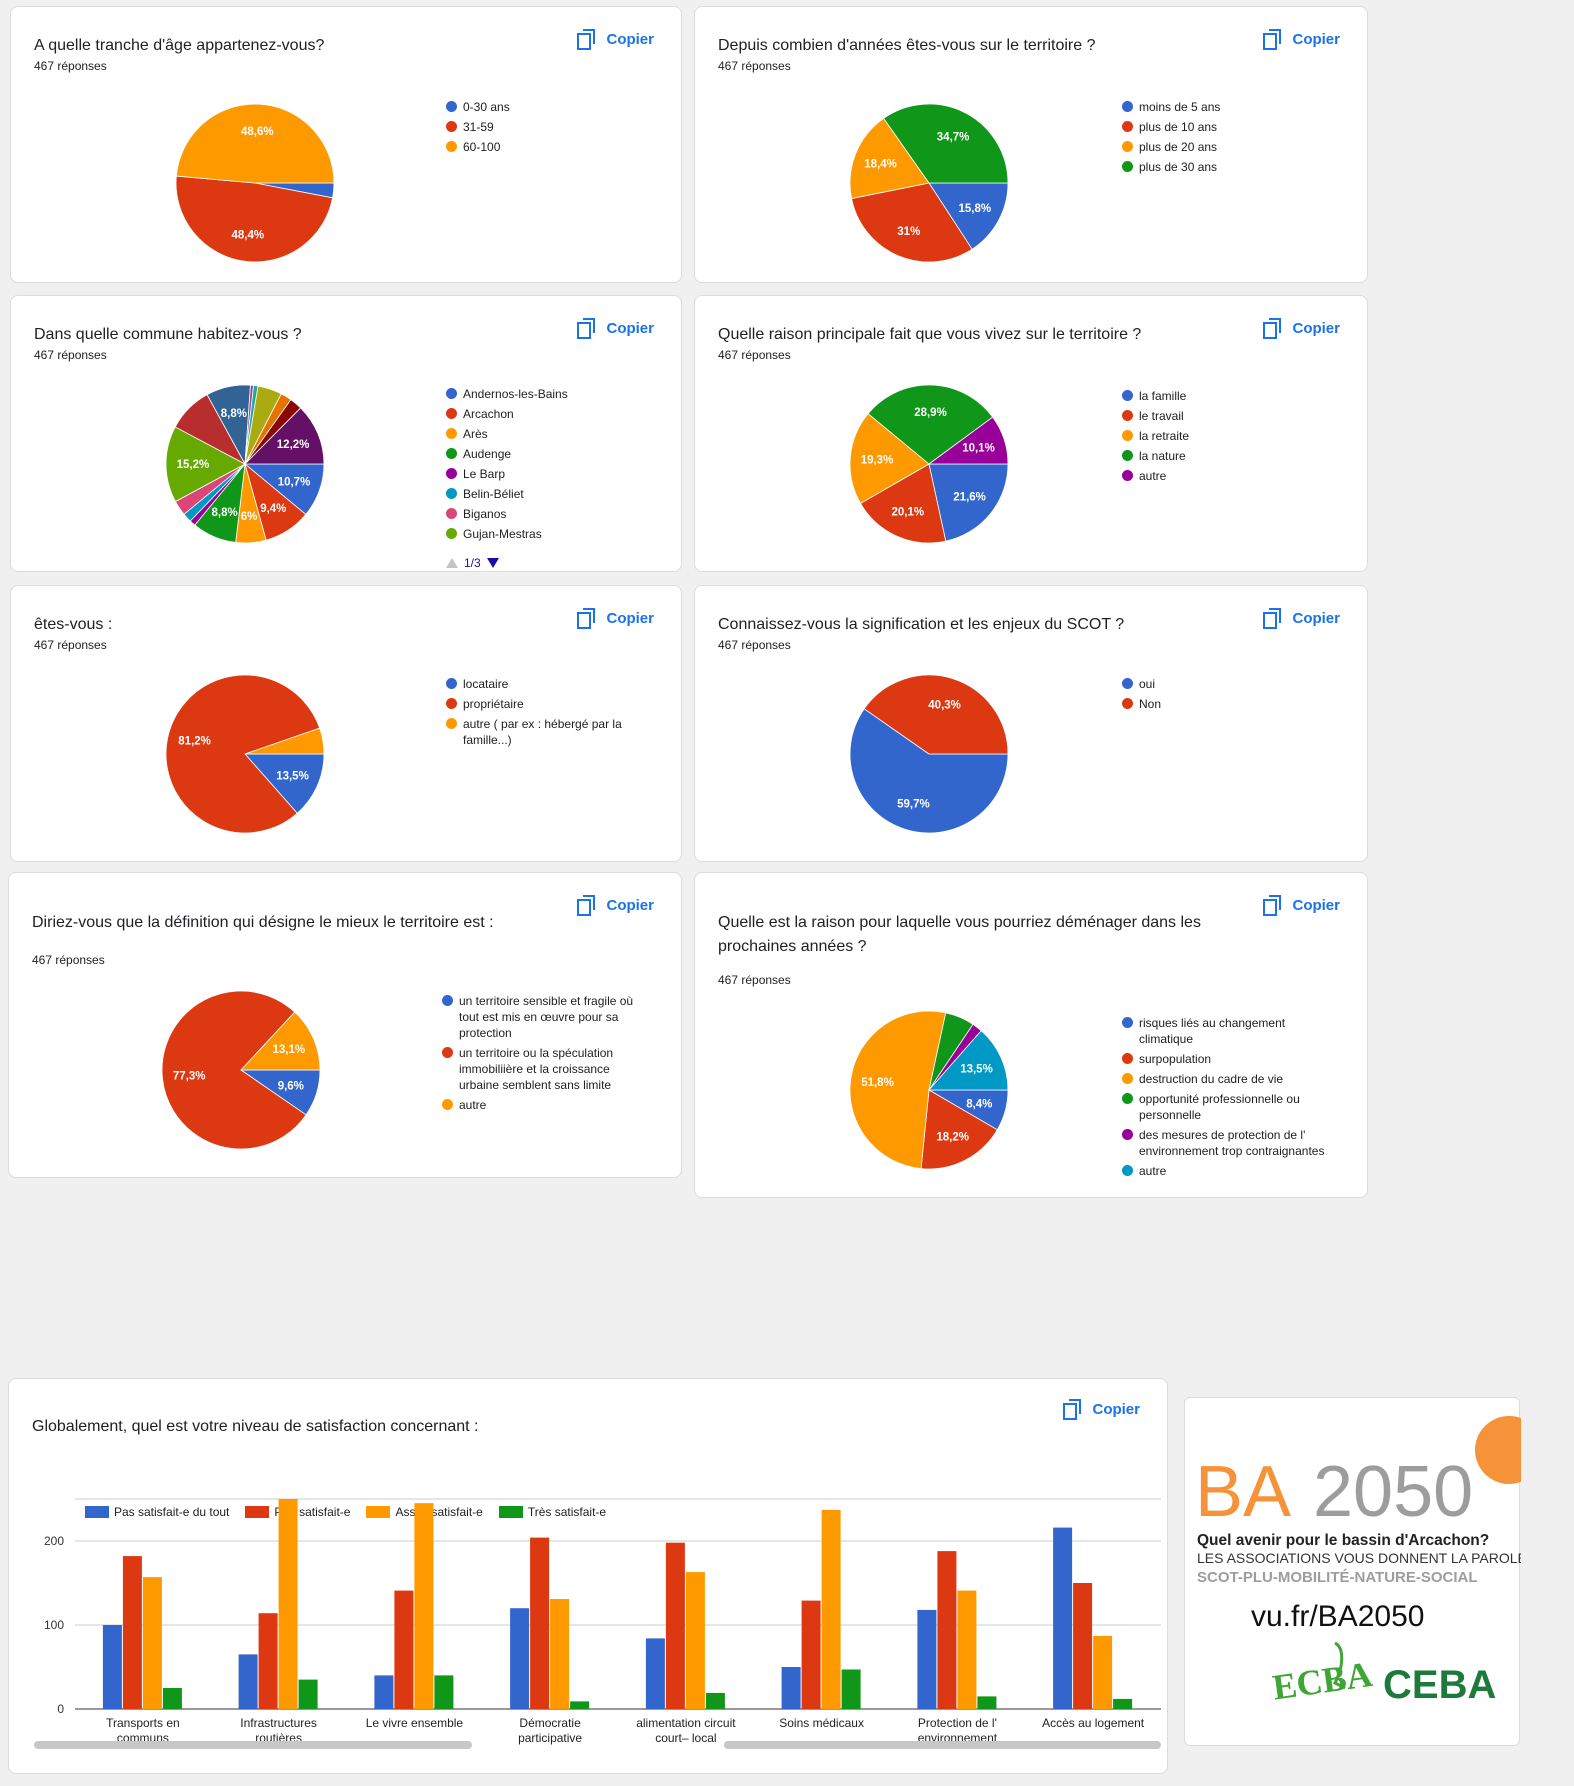 The width and height of the screenshot is (1574, 1786). I want to click on pie-slice-label: 77,3%, so click(189, 1077).